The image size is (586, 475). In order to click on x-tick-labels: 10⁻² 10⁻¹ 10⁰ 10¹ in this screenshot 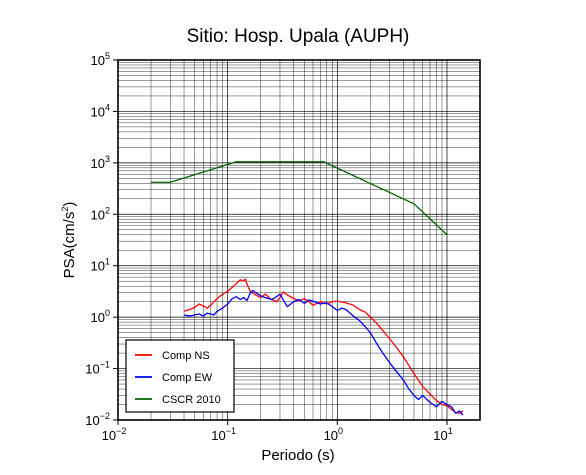, I will do `click(277, 431)`.